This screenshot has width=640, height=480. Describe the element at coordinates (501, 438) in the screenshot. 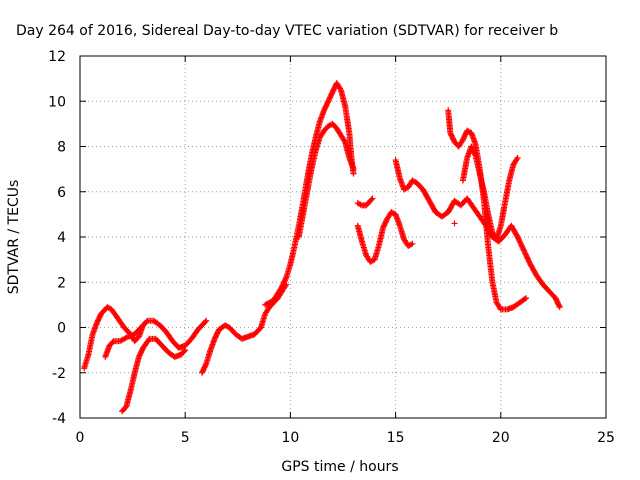

I see `x-tick-label: 20` at that location.